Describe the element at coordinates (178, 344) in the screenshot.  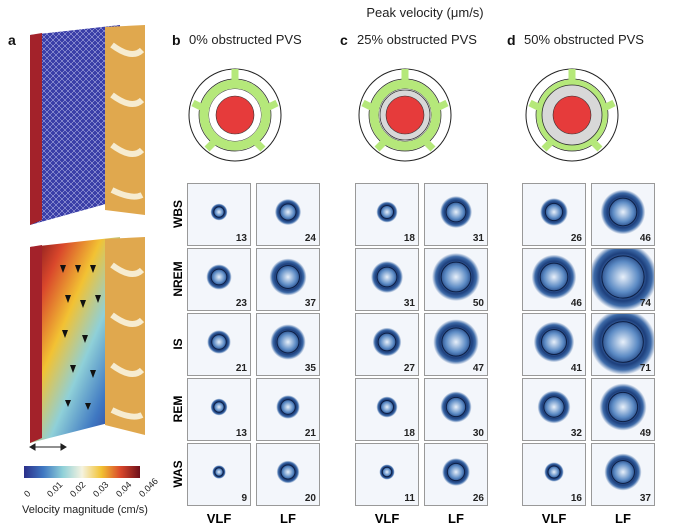
I see `row-label: IS` at that location.